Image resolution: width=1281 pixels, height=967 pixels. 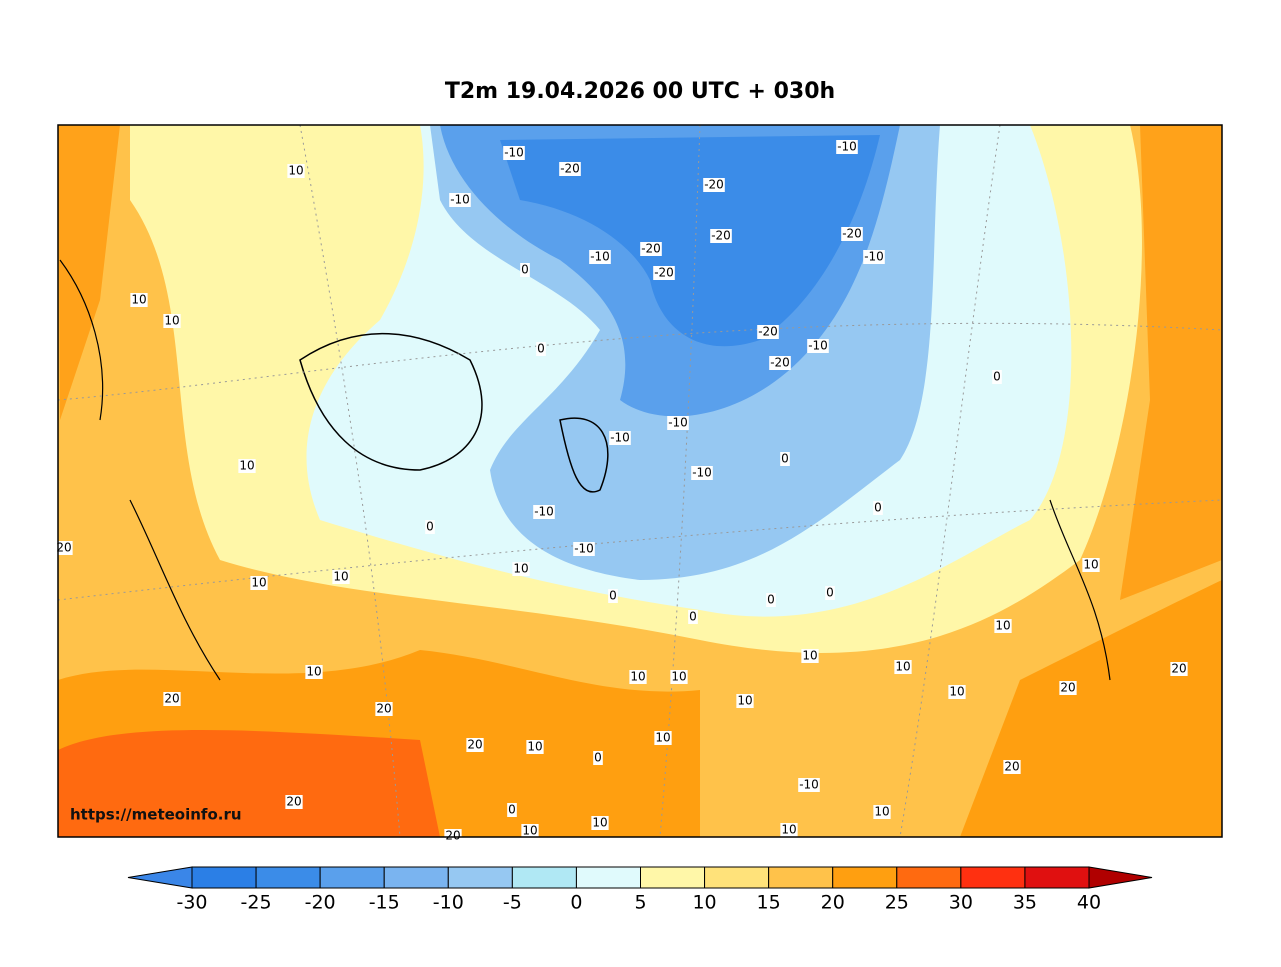 What do you see at coordinates (640, 91) in the screenshot?
I see `title: T2m 19.04.2026 00 UTC + 030h` at bounding box center [640, 91].